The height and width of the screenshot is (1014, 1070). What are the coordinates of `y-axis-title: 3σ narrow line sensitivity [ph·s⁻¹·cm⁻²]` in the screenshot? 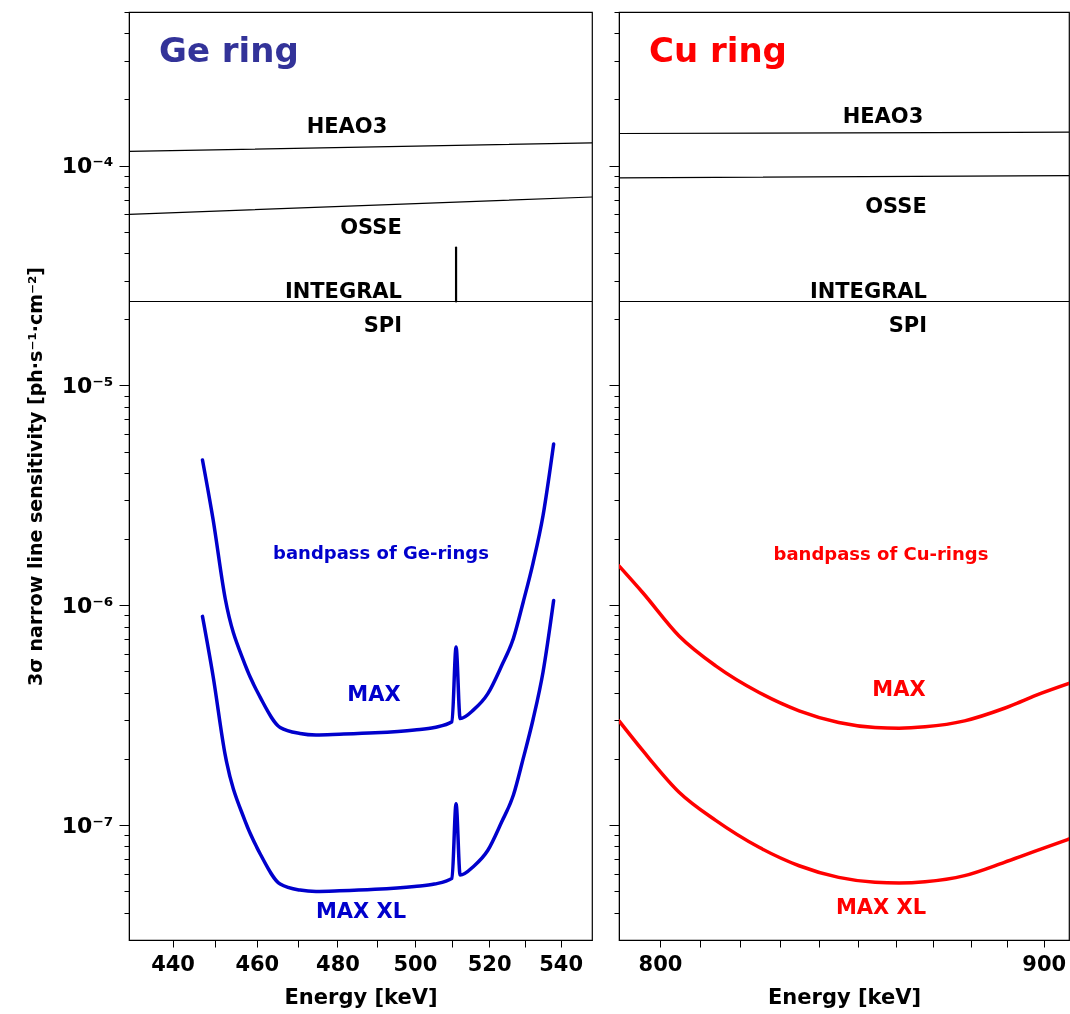 It's located at (34, 476).